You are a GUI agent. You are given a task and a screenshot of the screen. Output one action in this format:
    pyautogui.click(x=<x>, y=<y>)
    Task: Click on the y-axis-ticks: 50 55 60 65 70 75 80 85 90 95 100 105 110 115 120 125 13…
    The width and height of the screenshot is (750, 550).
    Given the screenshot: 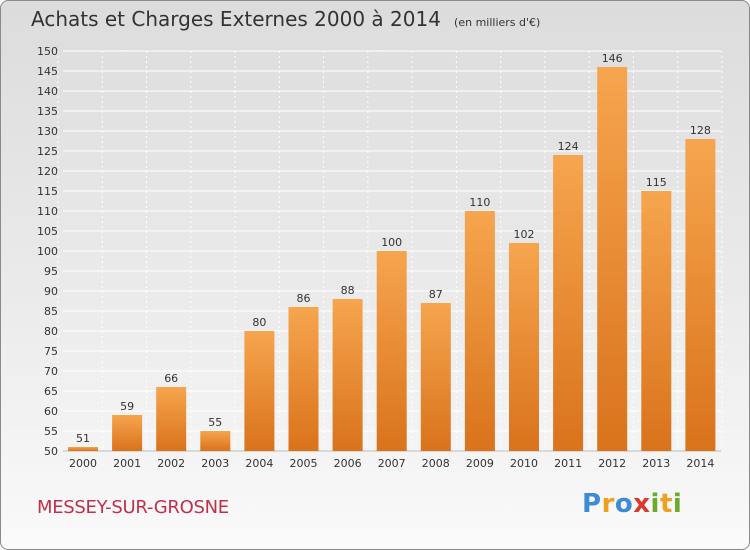 What is the action you would take?
    pyautogui.click(x=47, y=251)
    